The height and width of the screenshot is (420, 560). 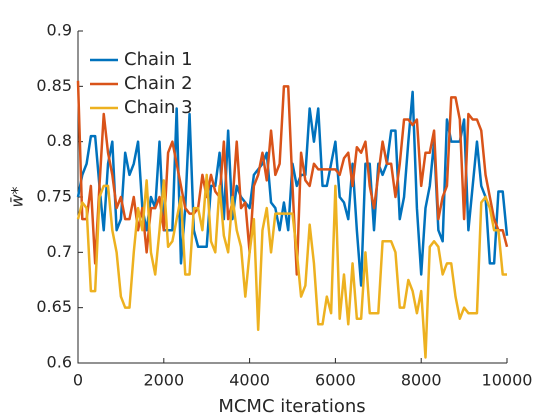 I want to click on y-tick-label: 0.65, so click(x=54, y=306).